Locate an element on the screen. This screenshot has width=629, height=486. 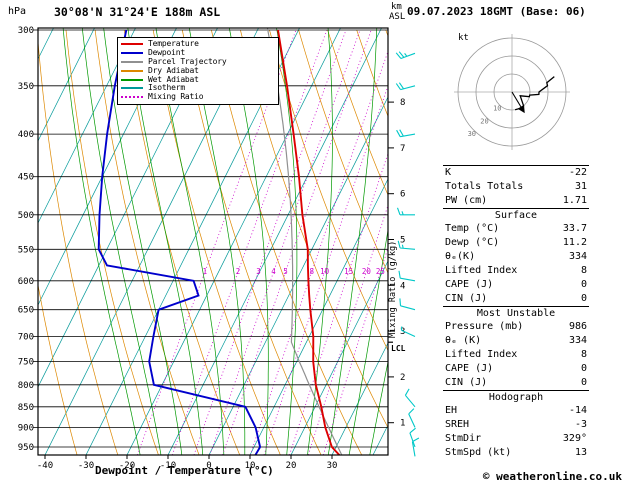
index-value: 8 is located at coordinates (583, 354).